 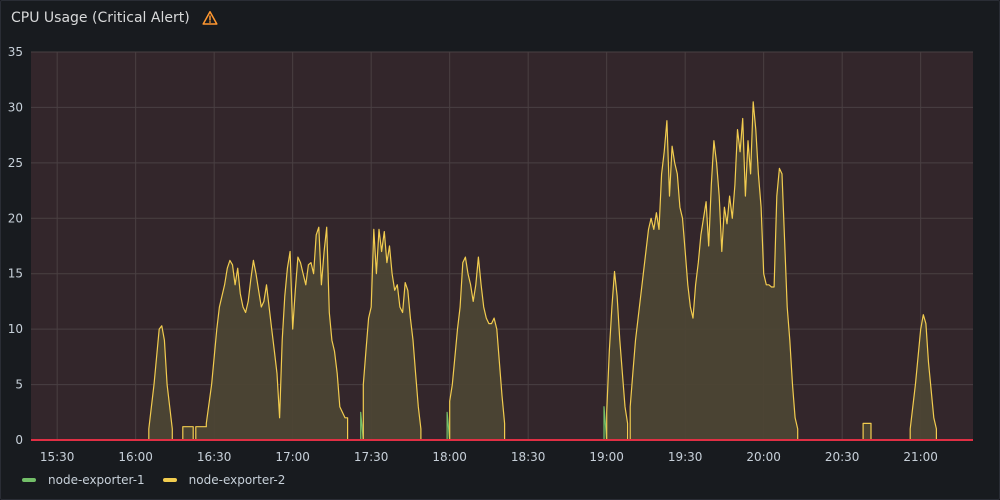 What do you see at coordinates (135, 457) in the screenshot?
I see `x-tick-label: 16:00` at bounding box center [135, 457].